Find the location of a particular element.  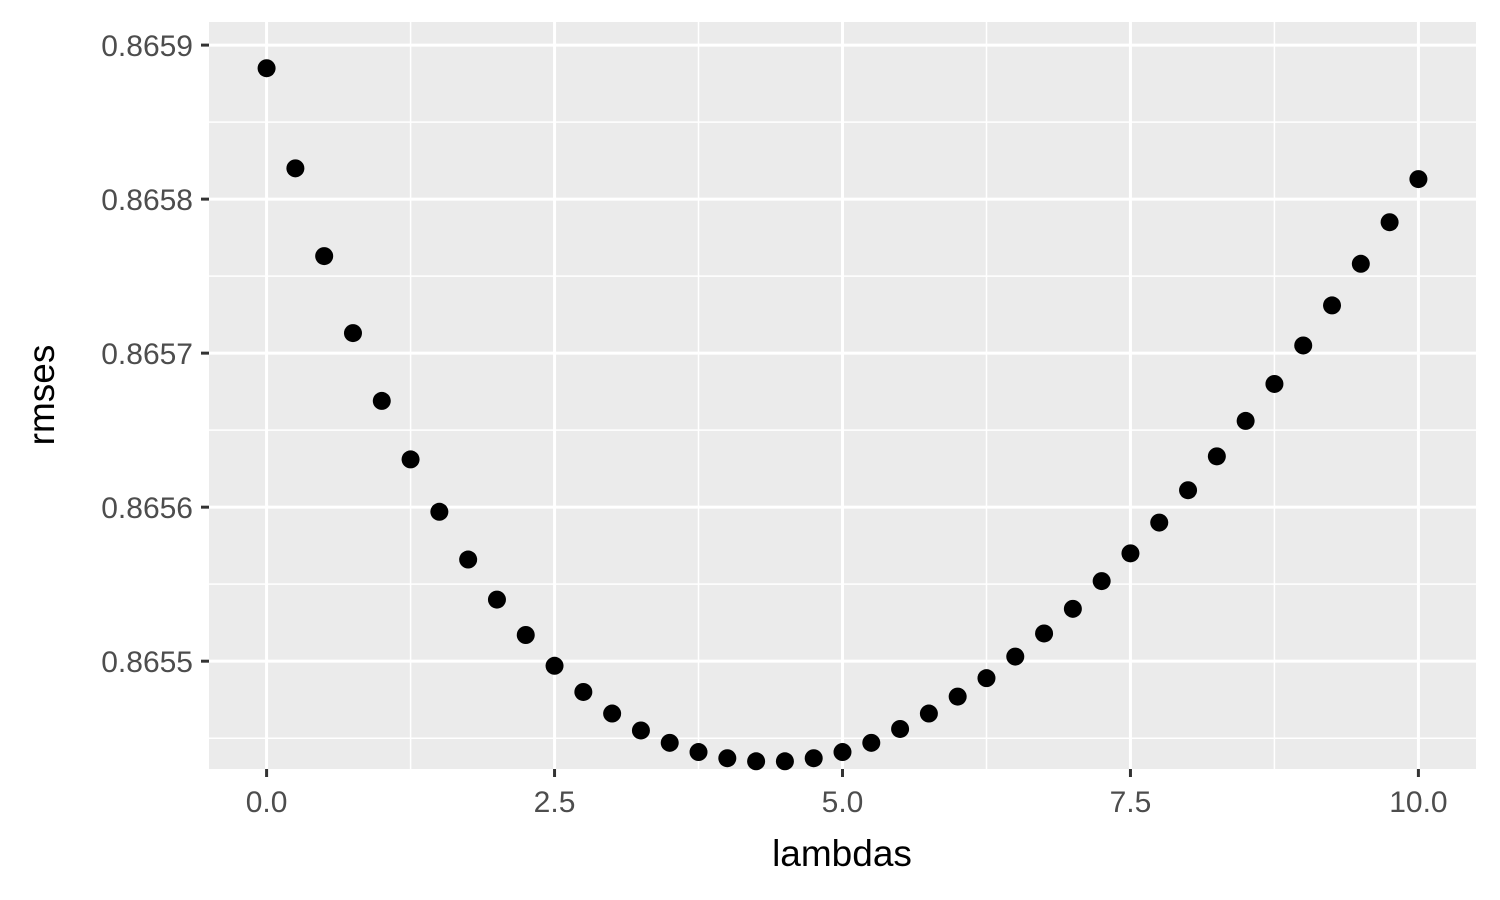

y-tick-label: 0.8658 is located at coordinates (147, 200).